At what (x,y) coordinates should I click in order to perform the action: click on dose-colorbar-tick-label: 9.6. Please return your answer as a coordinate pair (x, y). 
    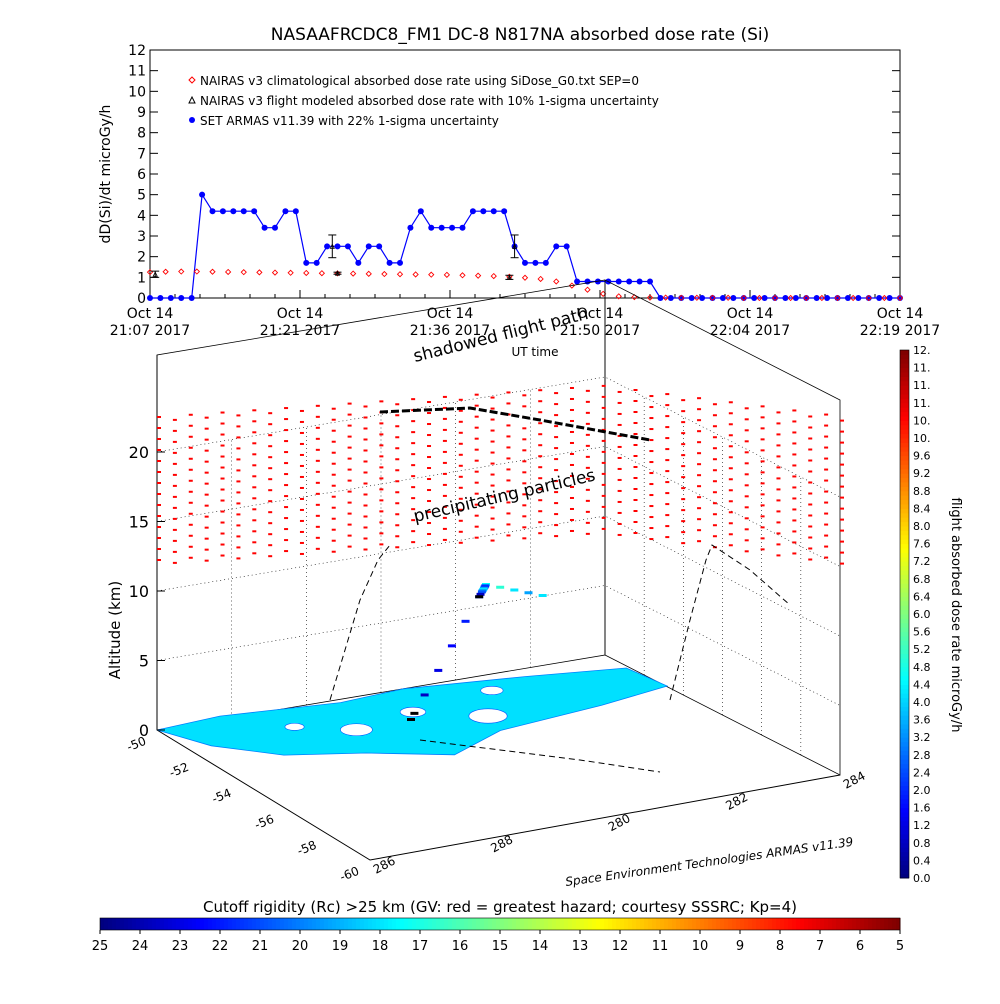
    Looking at the image, I should click on (922, 456).